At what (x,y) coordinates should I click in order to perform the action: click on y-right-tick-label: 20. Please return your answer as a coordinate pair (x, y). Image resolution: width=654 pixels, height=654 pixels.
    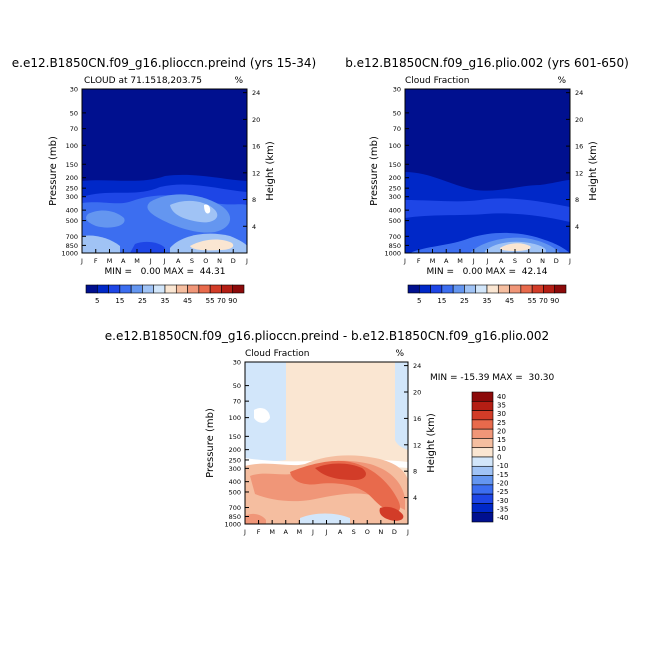
    Looking at the image, I should click on (256, 120).